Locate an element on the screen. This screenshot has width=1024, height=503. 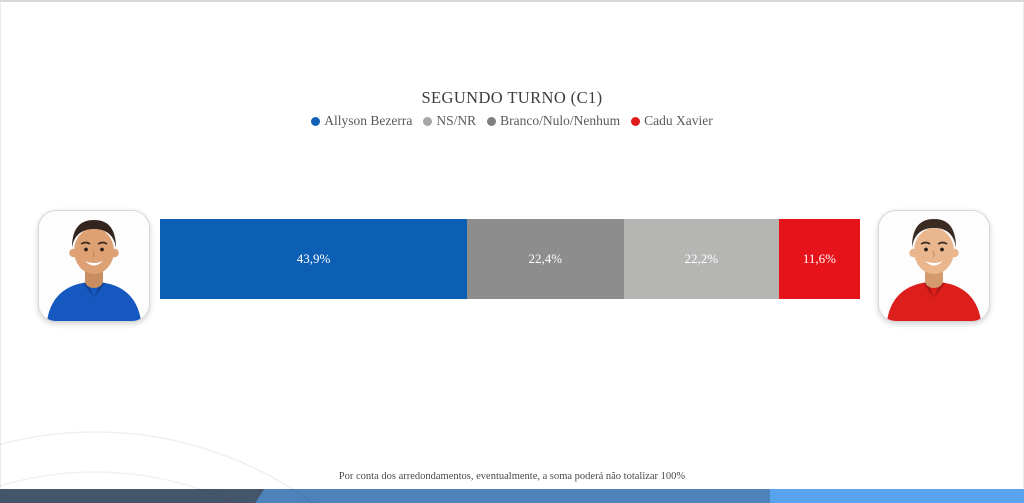
bar-segment-1: 22,4% is located at coordinates (545, 259).